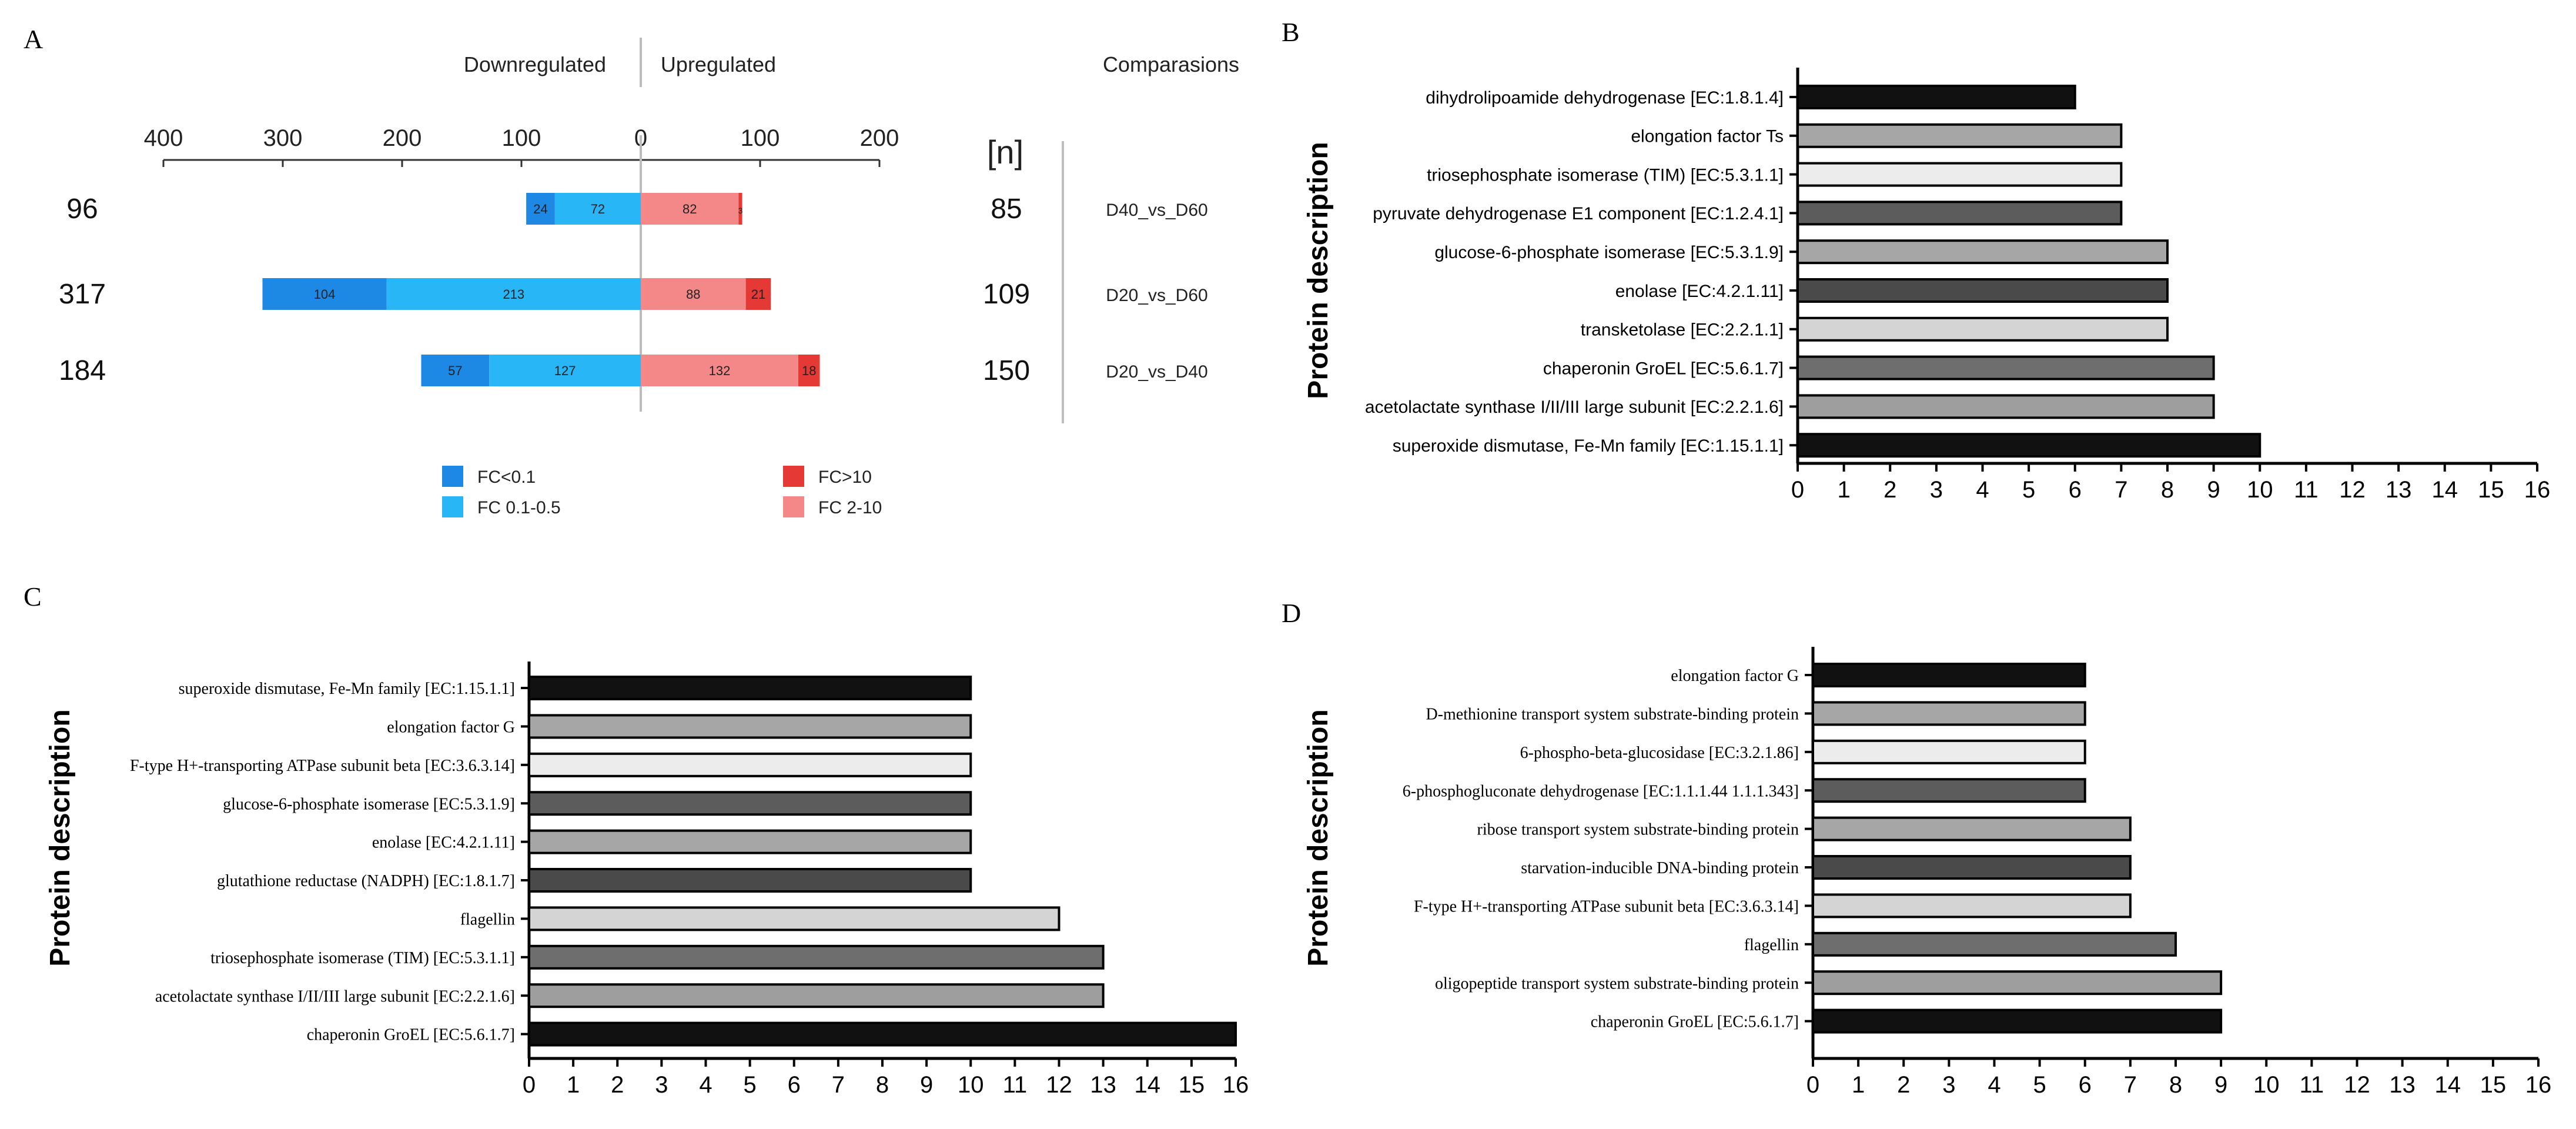 This screenshot has height=1129, width=2576. What do you see at coordinates (690, 209) in the screenshot?
I see `segment-label: 82` at bounding box center [690, 209].